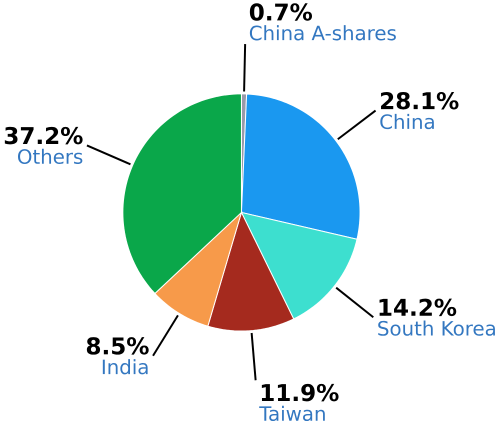  Describe the element at coordinates (407, 121) in the screenshot. I see `slice-label: China` at that location.